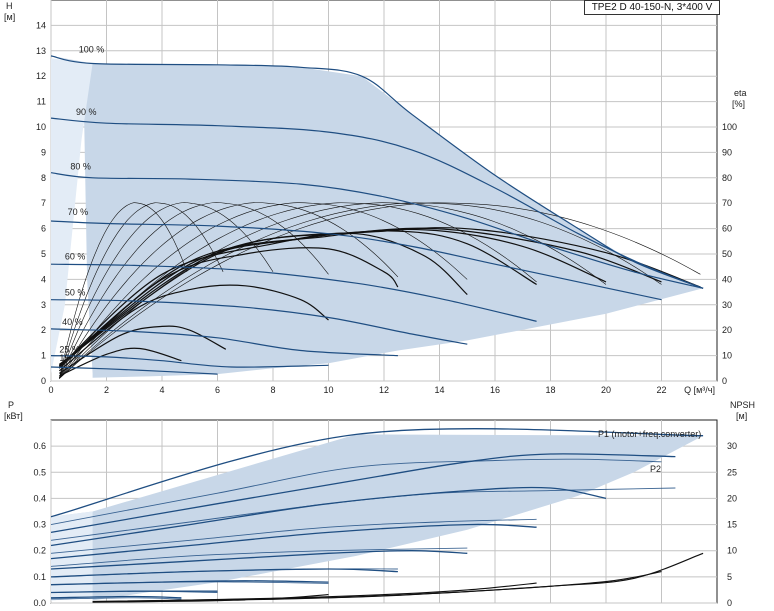  I want to click on npsh-axis-label: NPSH, so click(742, 405).